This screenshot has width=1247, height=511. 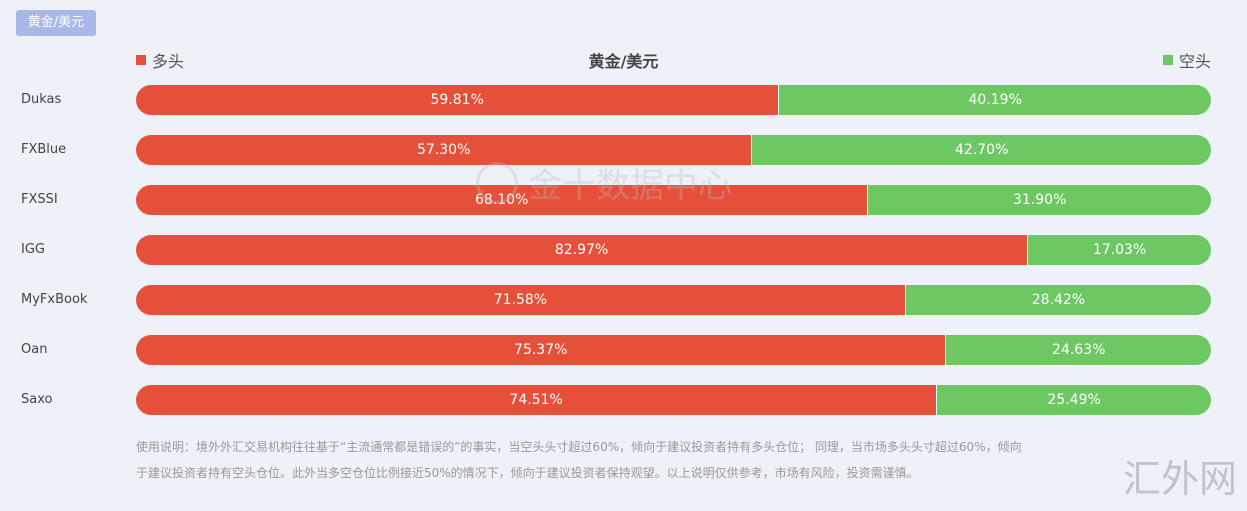 I want to click on bar-segment-long: 68.10%, so click(x=502, y=200).